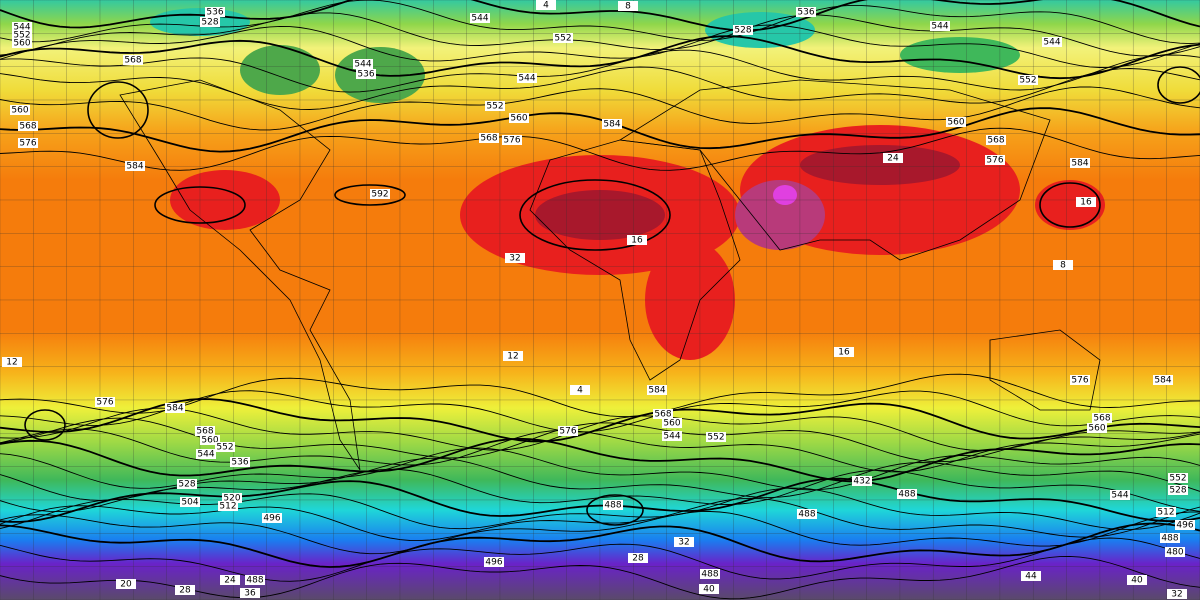 Image resolution: width=1200 pixels, height=600 pixels. What do you see at coordinates (1174, 553) in the screenshot?
I see `contour-label: 480` at bounding box center [1174, 553].